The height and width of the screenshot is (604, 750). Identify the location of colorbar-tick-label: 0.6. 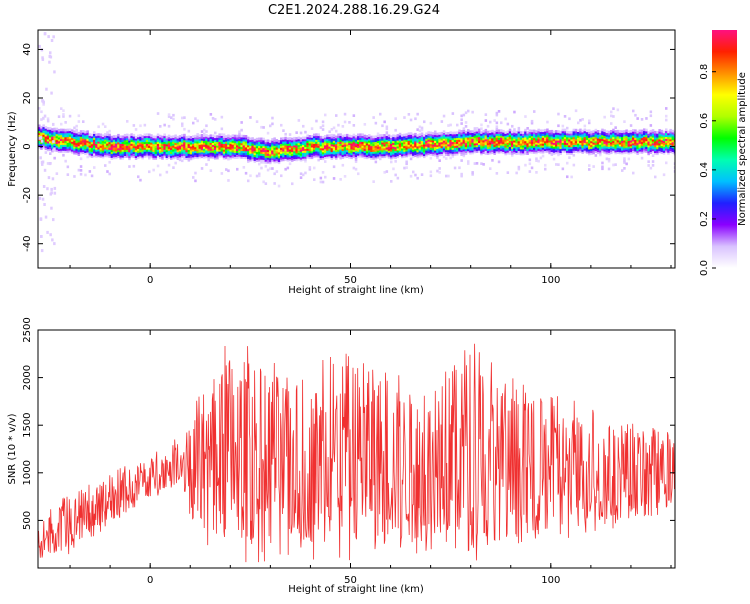
(704, 121).